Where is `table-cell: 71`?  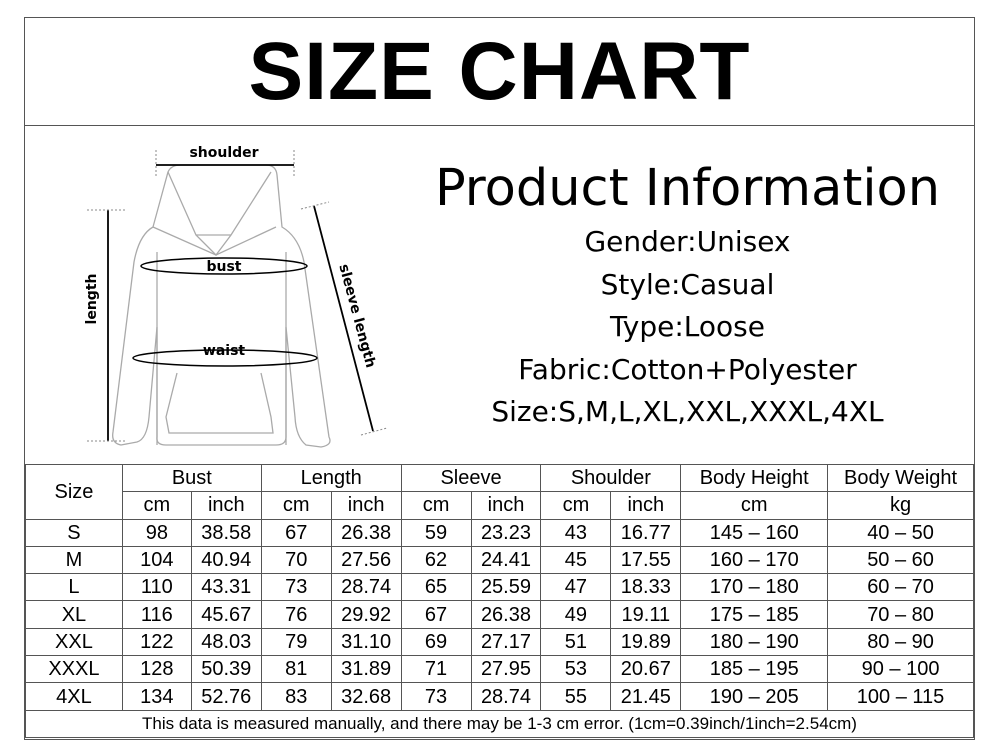 table-cell: 71 is located at coordinates (436, 669).